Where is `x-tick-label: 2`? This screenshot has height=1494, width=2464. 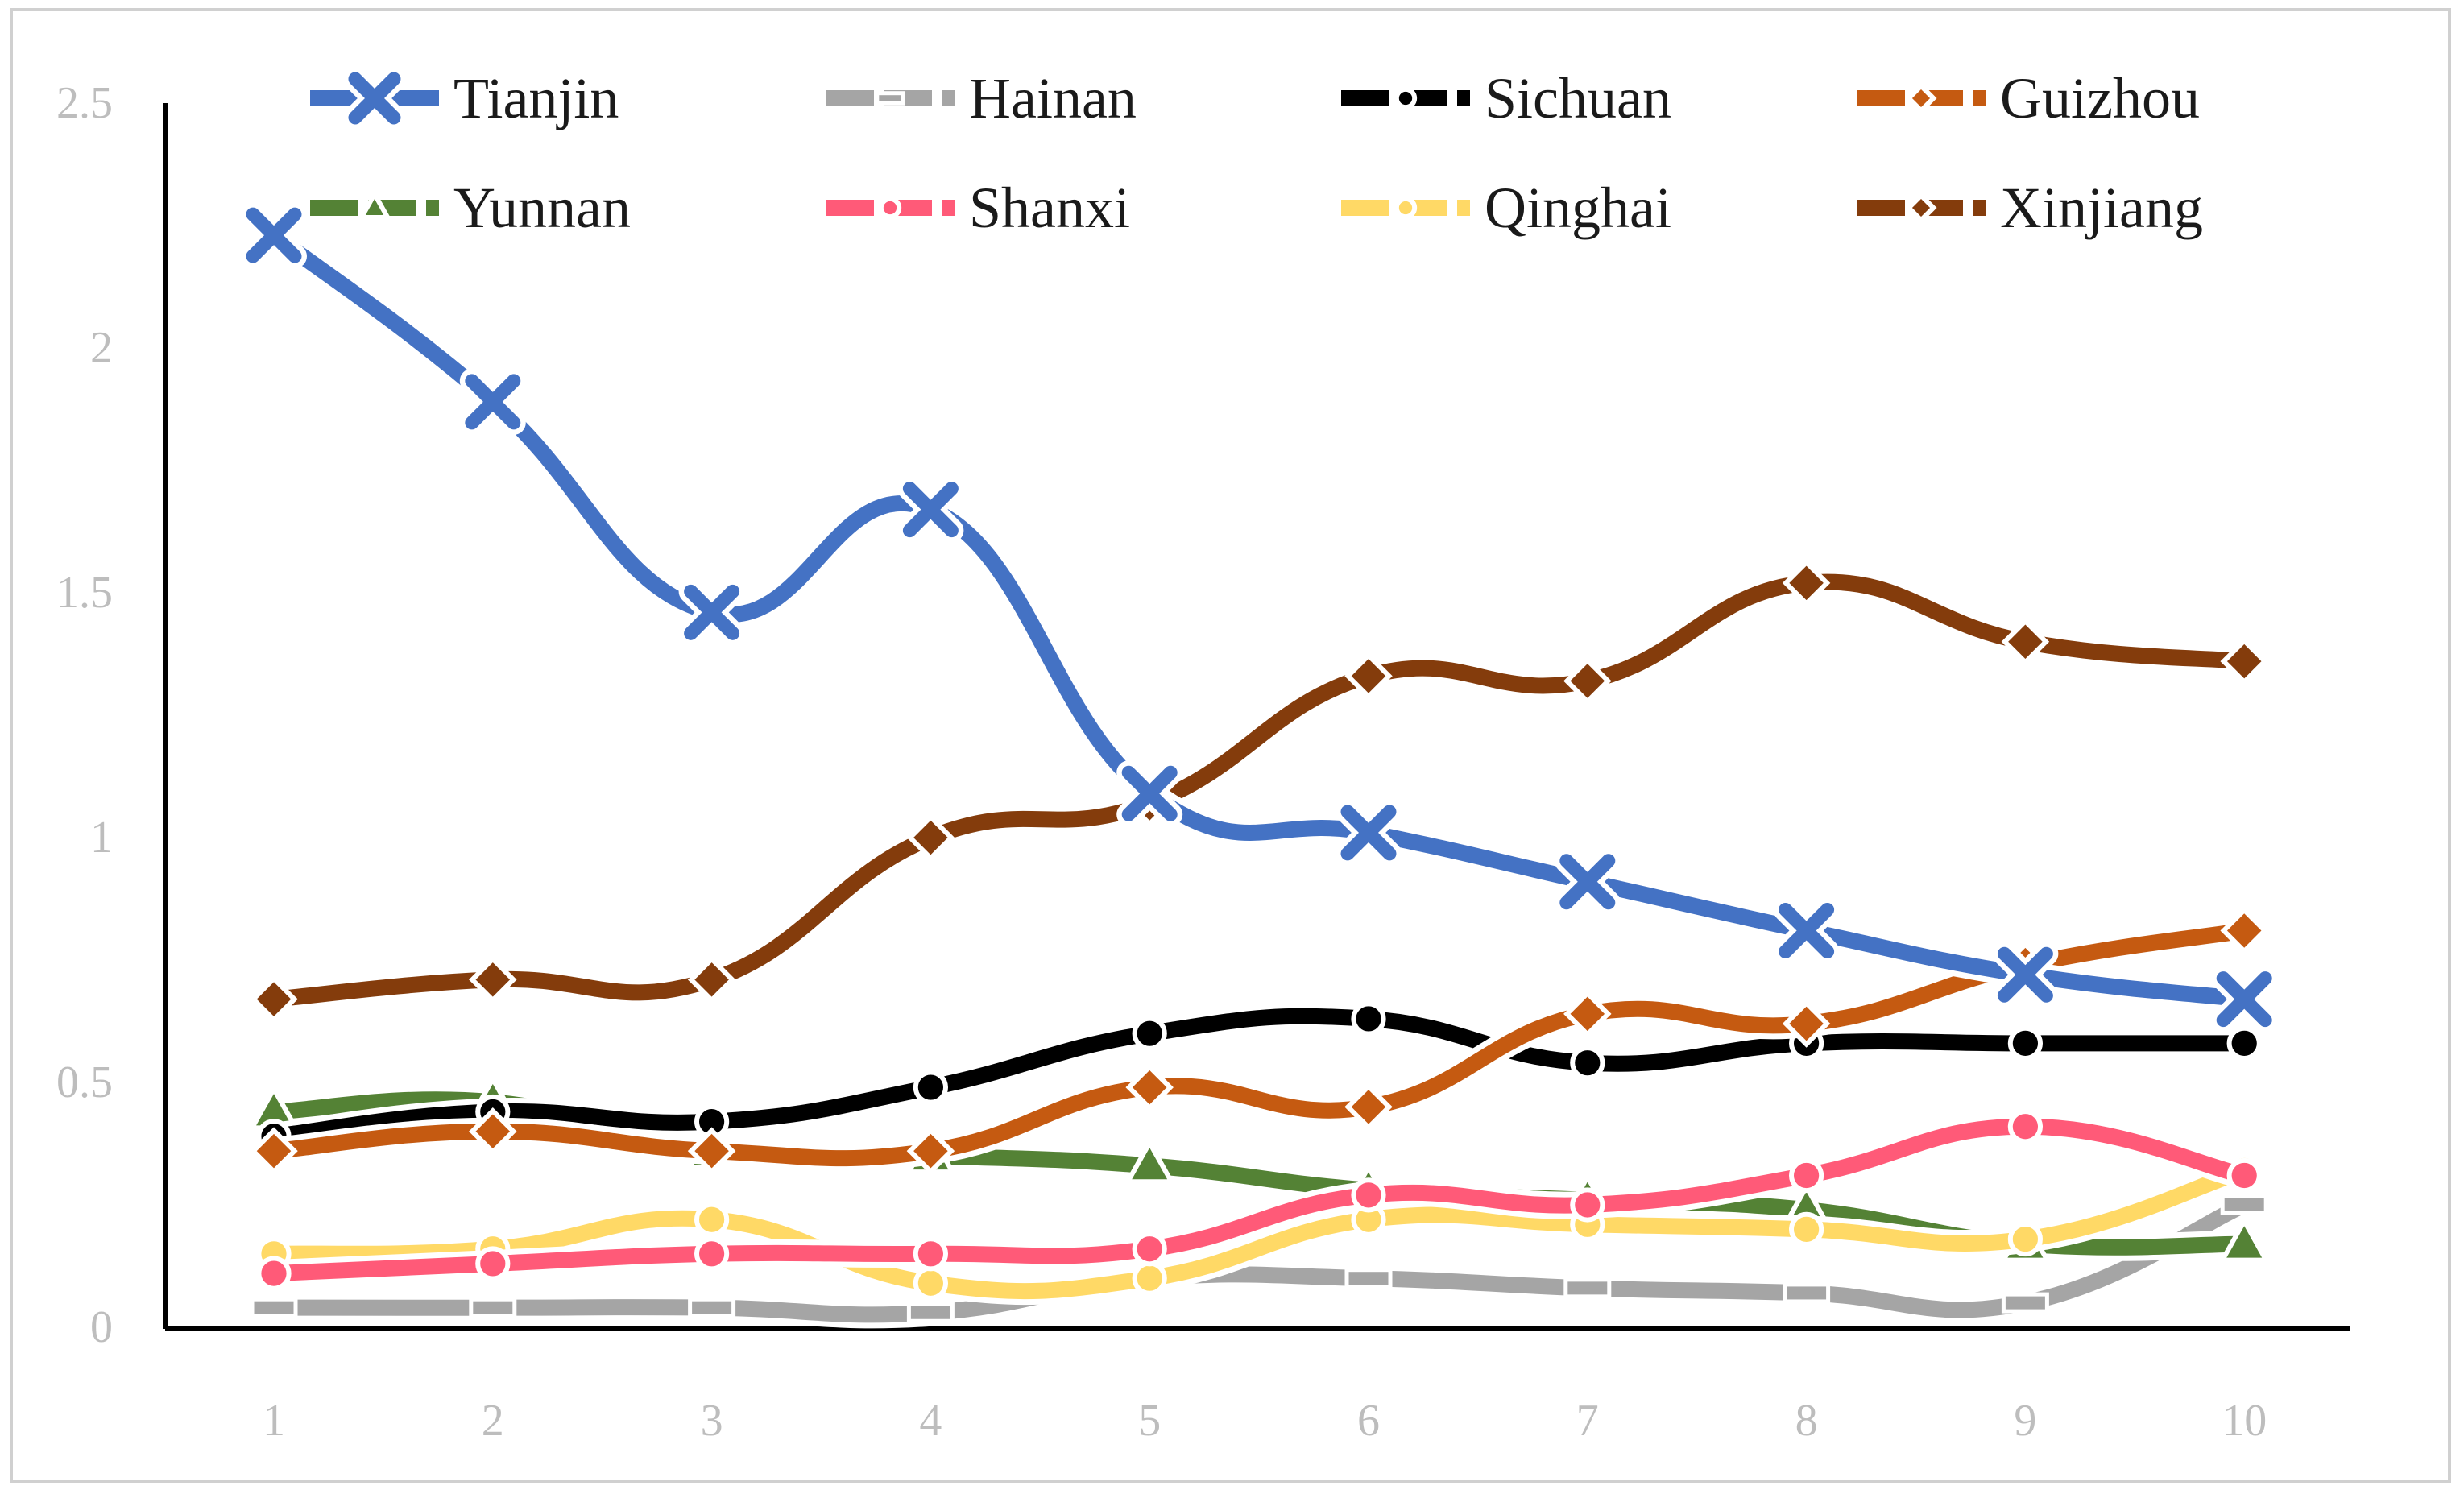
x-tick-label: 2 is located at coordinates (493, 1421).